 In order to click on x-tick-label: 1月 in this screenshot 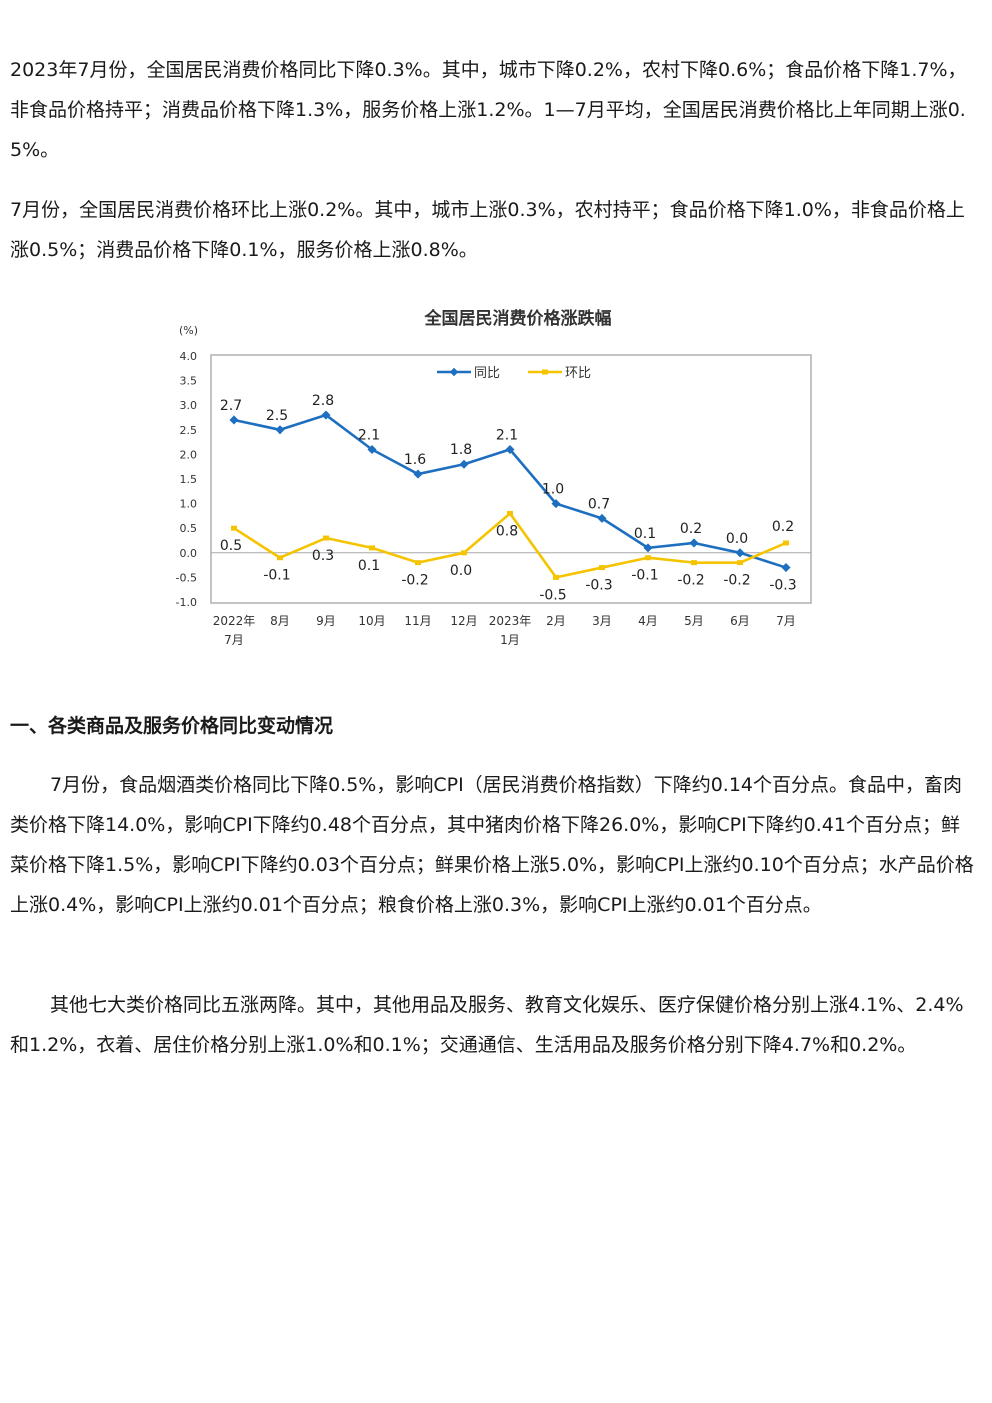, I will do `click(510, 640)`.